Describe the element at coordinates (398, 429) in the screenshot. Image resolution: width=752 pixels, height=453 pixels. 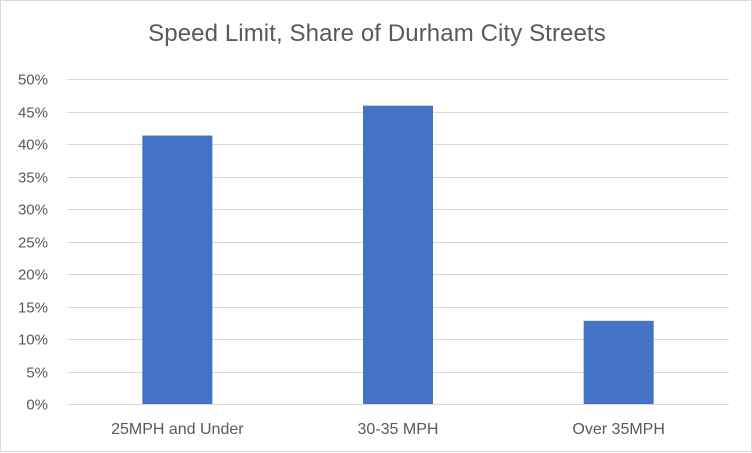
I see `x-category-label: 30-35 MPH` at that location.